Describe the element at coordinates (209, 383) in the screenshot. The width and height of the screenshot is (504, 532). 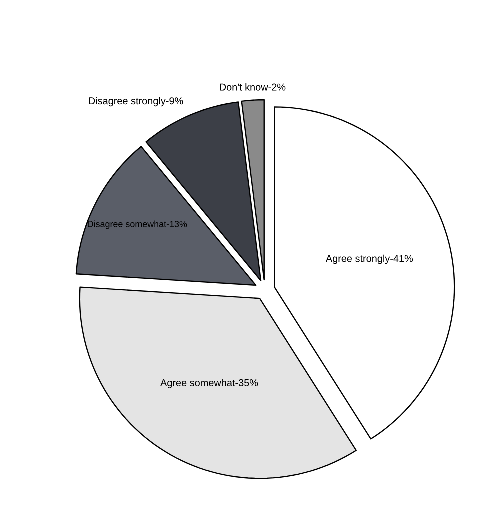
I see `slice-label: Agree somewhat-35%` at that location.